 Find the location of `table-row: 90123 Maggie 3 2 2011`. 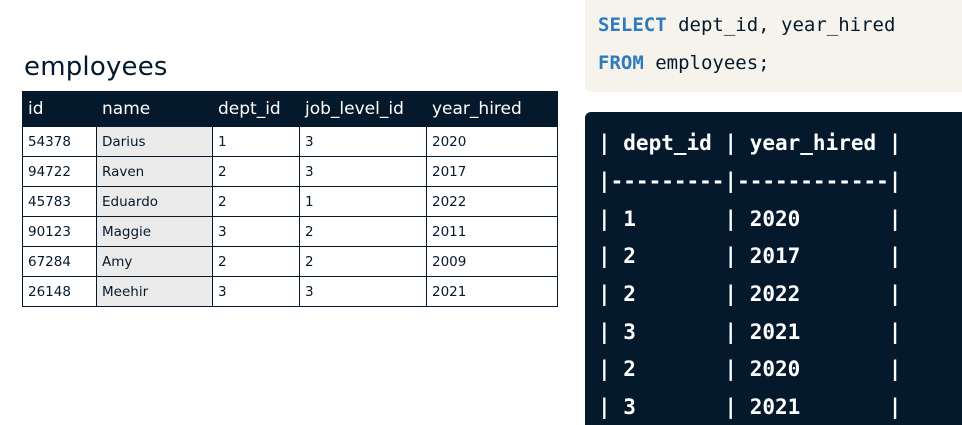

table-row: 90123 Maggie 3 2 2011 is located at coordinates (290, 231).